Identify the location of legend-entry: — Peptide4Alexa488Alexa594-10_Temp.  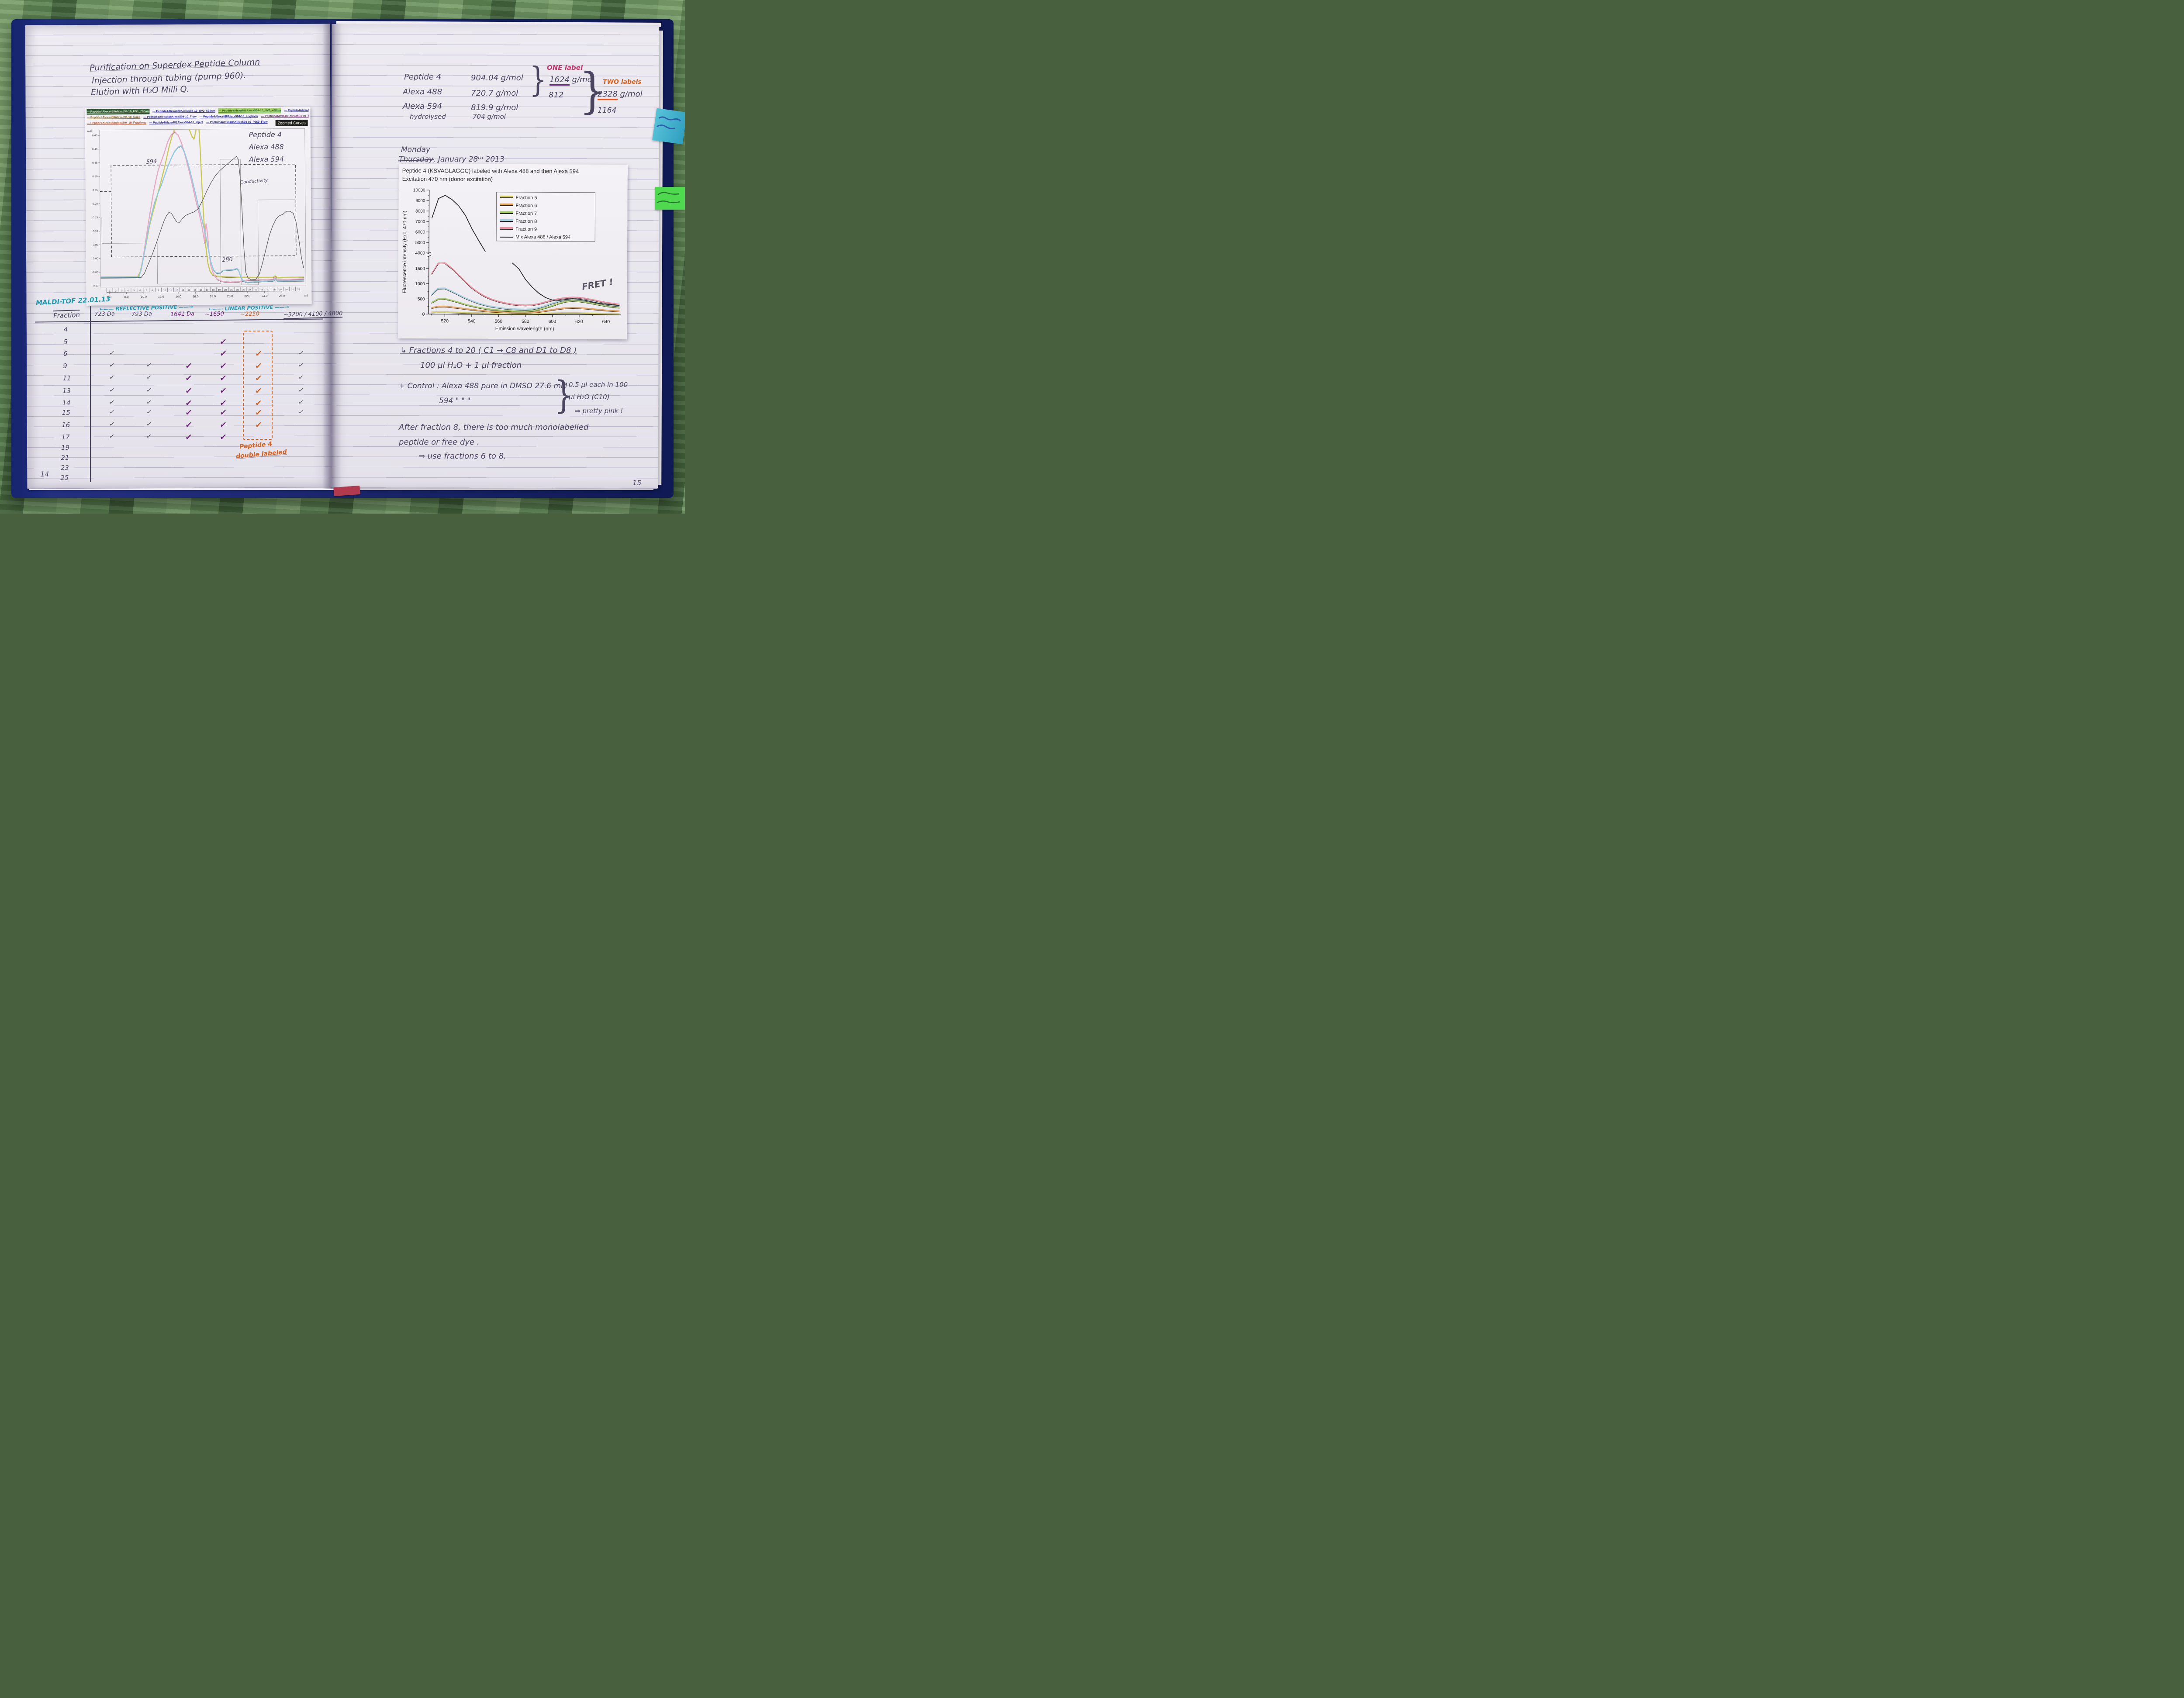
(285, 116).